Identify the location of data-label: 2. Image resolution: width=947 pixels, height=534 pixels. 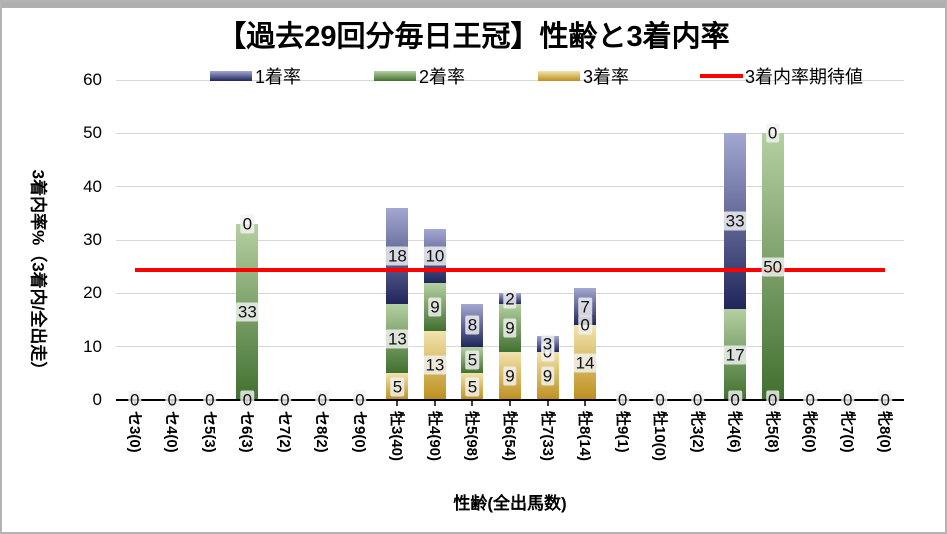
(510, 299).